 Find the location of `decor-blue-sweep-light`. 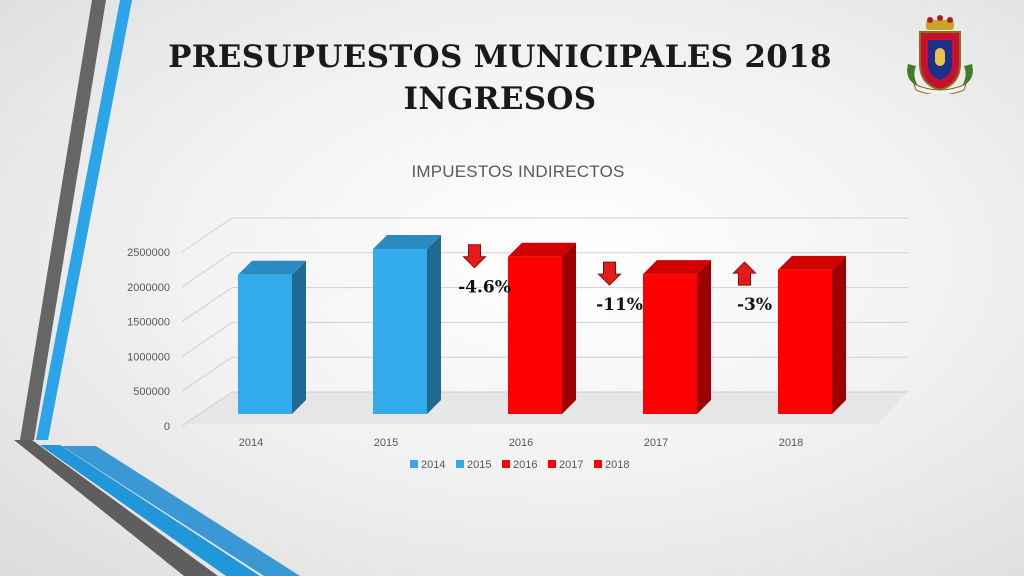

decor-blue-sweep-light is located at coordinates (181, 511).